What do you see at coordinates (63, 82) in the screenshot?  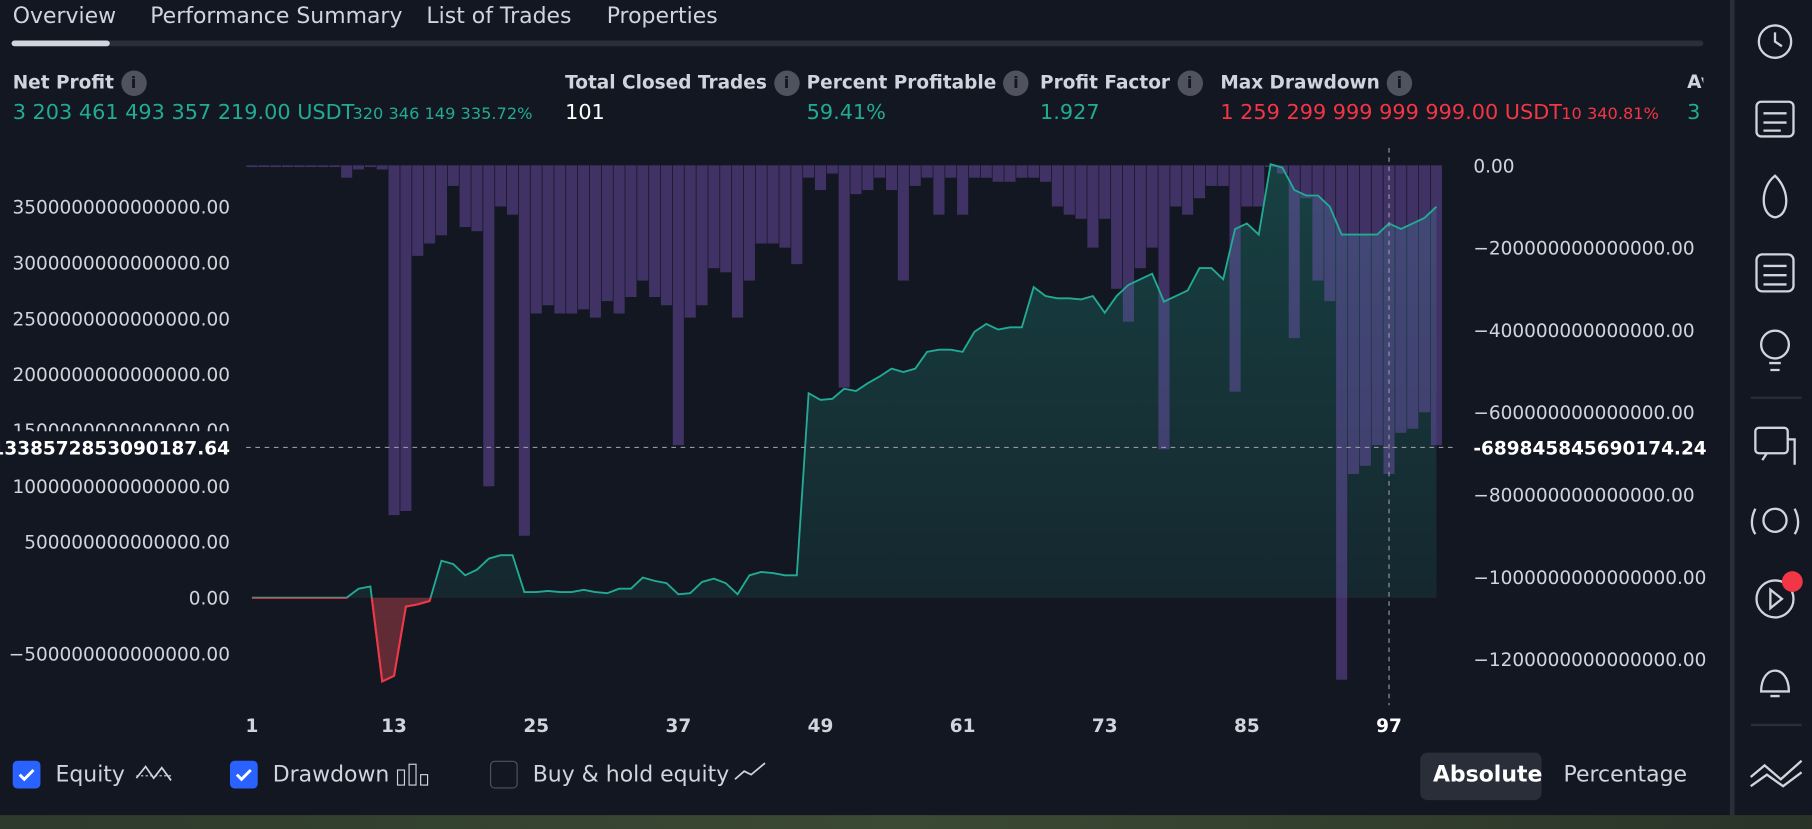 I see `stat-label-text: Net Profit` at bounding box center [63, 82].